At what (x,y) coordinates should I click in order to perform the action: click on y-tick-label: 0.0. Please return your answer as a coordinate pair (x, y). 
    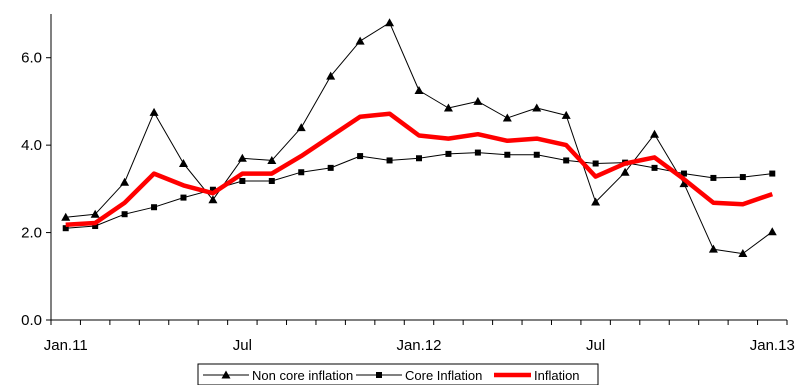
    Looking at the image, I should click on (31, 320).